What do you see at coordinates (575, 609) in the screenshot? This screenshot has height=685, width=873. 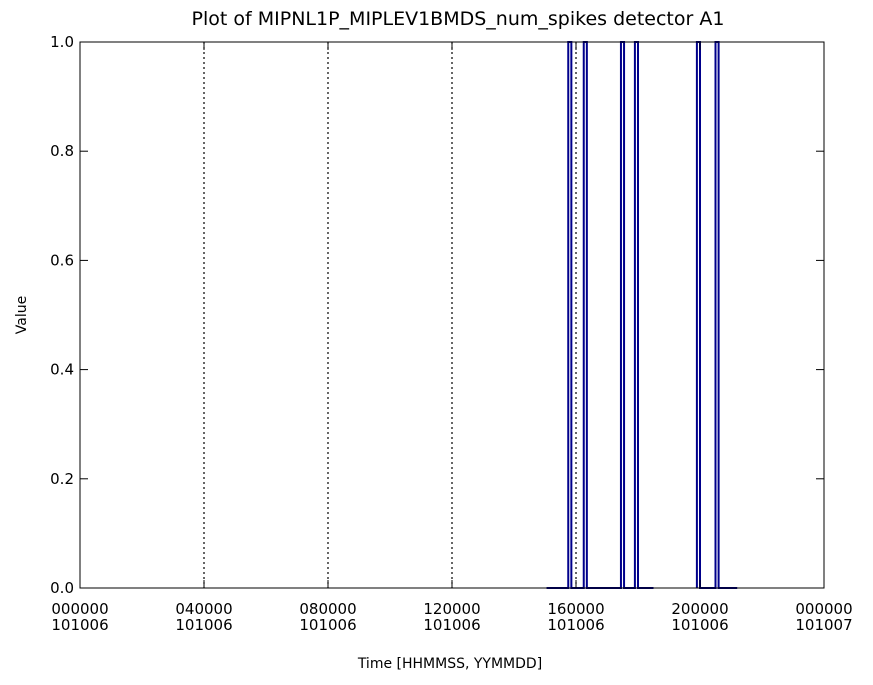 I see `x-tick-time-4: 160000` at bounding box center [575, 609].